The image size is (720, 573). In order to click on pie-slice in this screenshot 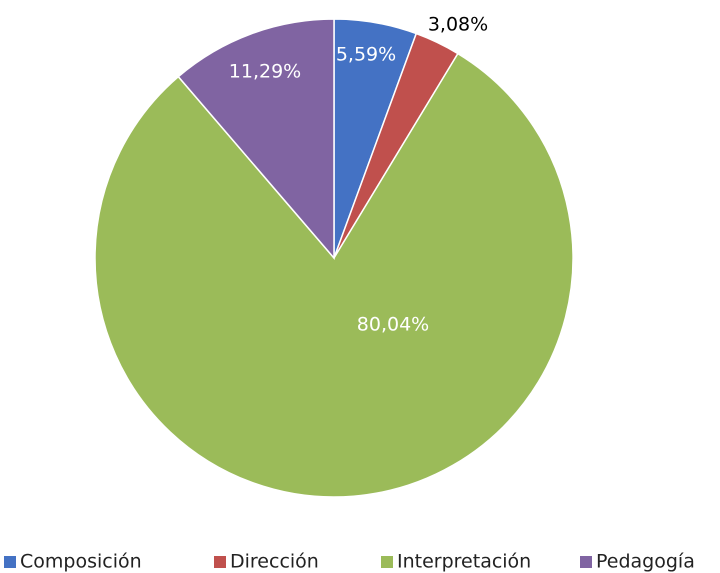, I will do `click(256, 139)`.